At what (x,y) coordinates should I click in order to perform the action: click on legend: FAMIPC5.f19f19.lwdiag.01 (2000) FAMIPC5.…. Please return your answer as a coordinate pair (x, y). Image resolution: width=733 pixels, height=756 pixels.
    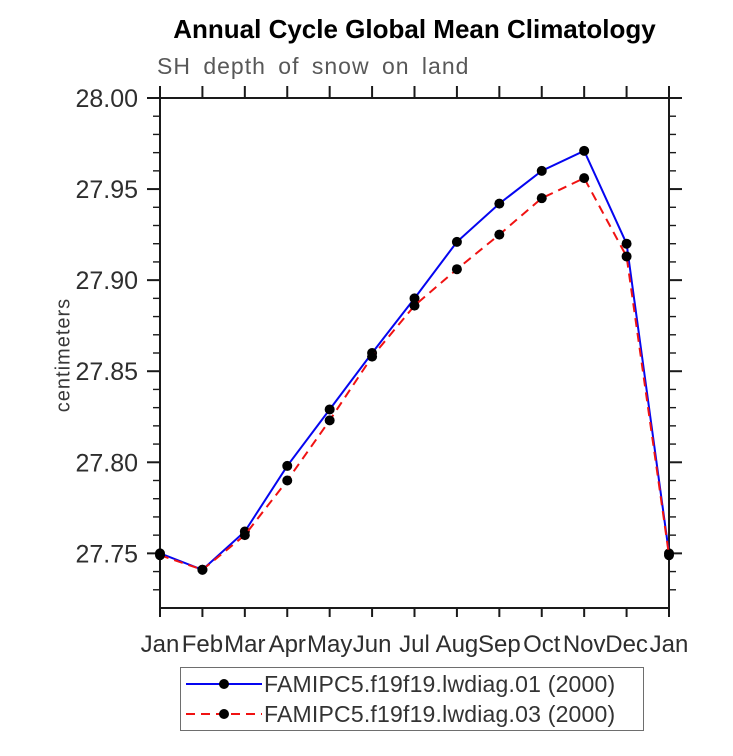
    Looking at the image, I should click on (412, 699).